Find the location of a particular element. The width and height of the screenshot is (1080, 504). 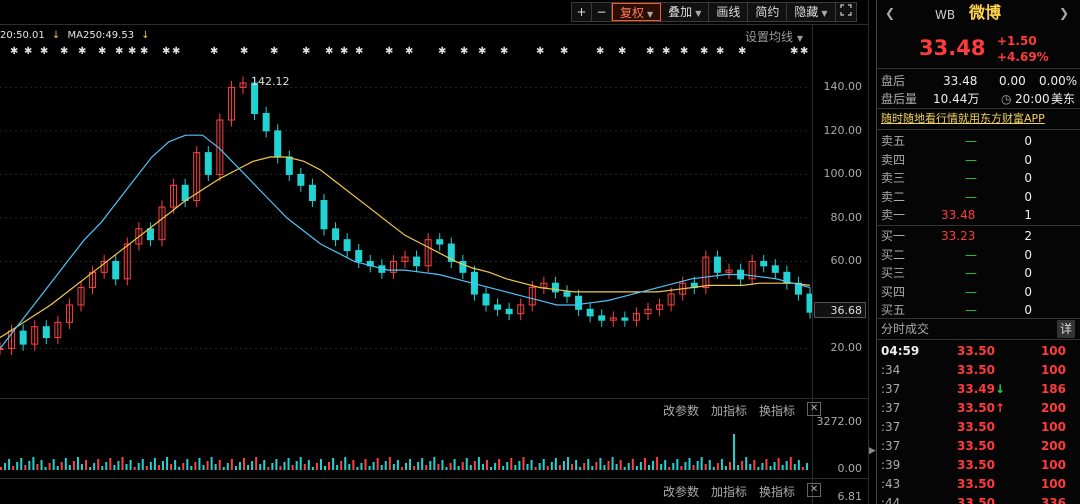

ma-legend: 20:50.01 ↓ MA250:49.53 ↓ is located at coordinates (77, 35).